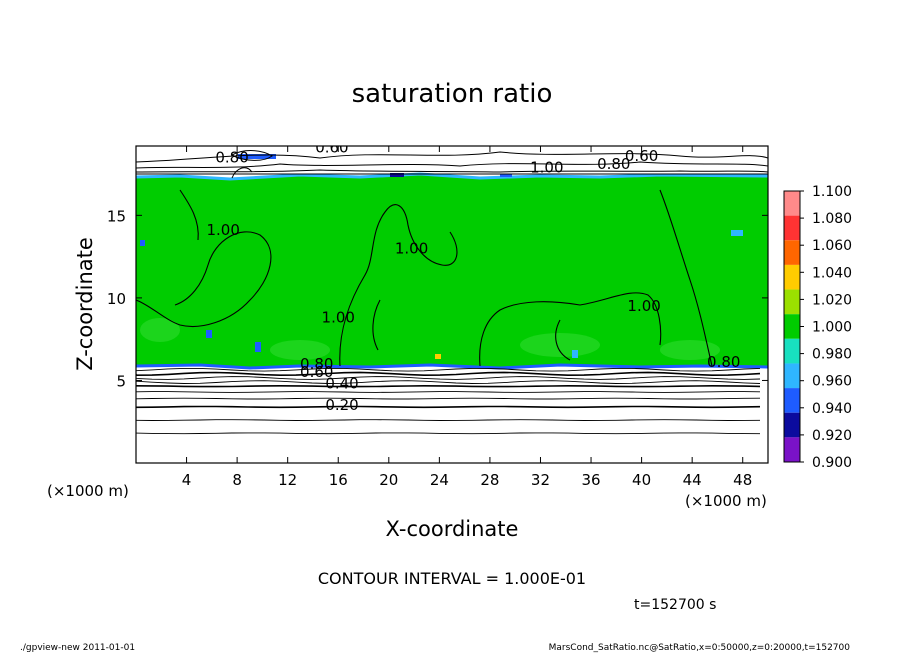 The image size is (904, 654). What do you see at coordinates (832, 219) in the screenshot?
I see `colorbar-label: 1.080` at bounding box center [832, 219].